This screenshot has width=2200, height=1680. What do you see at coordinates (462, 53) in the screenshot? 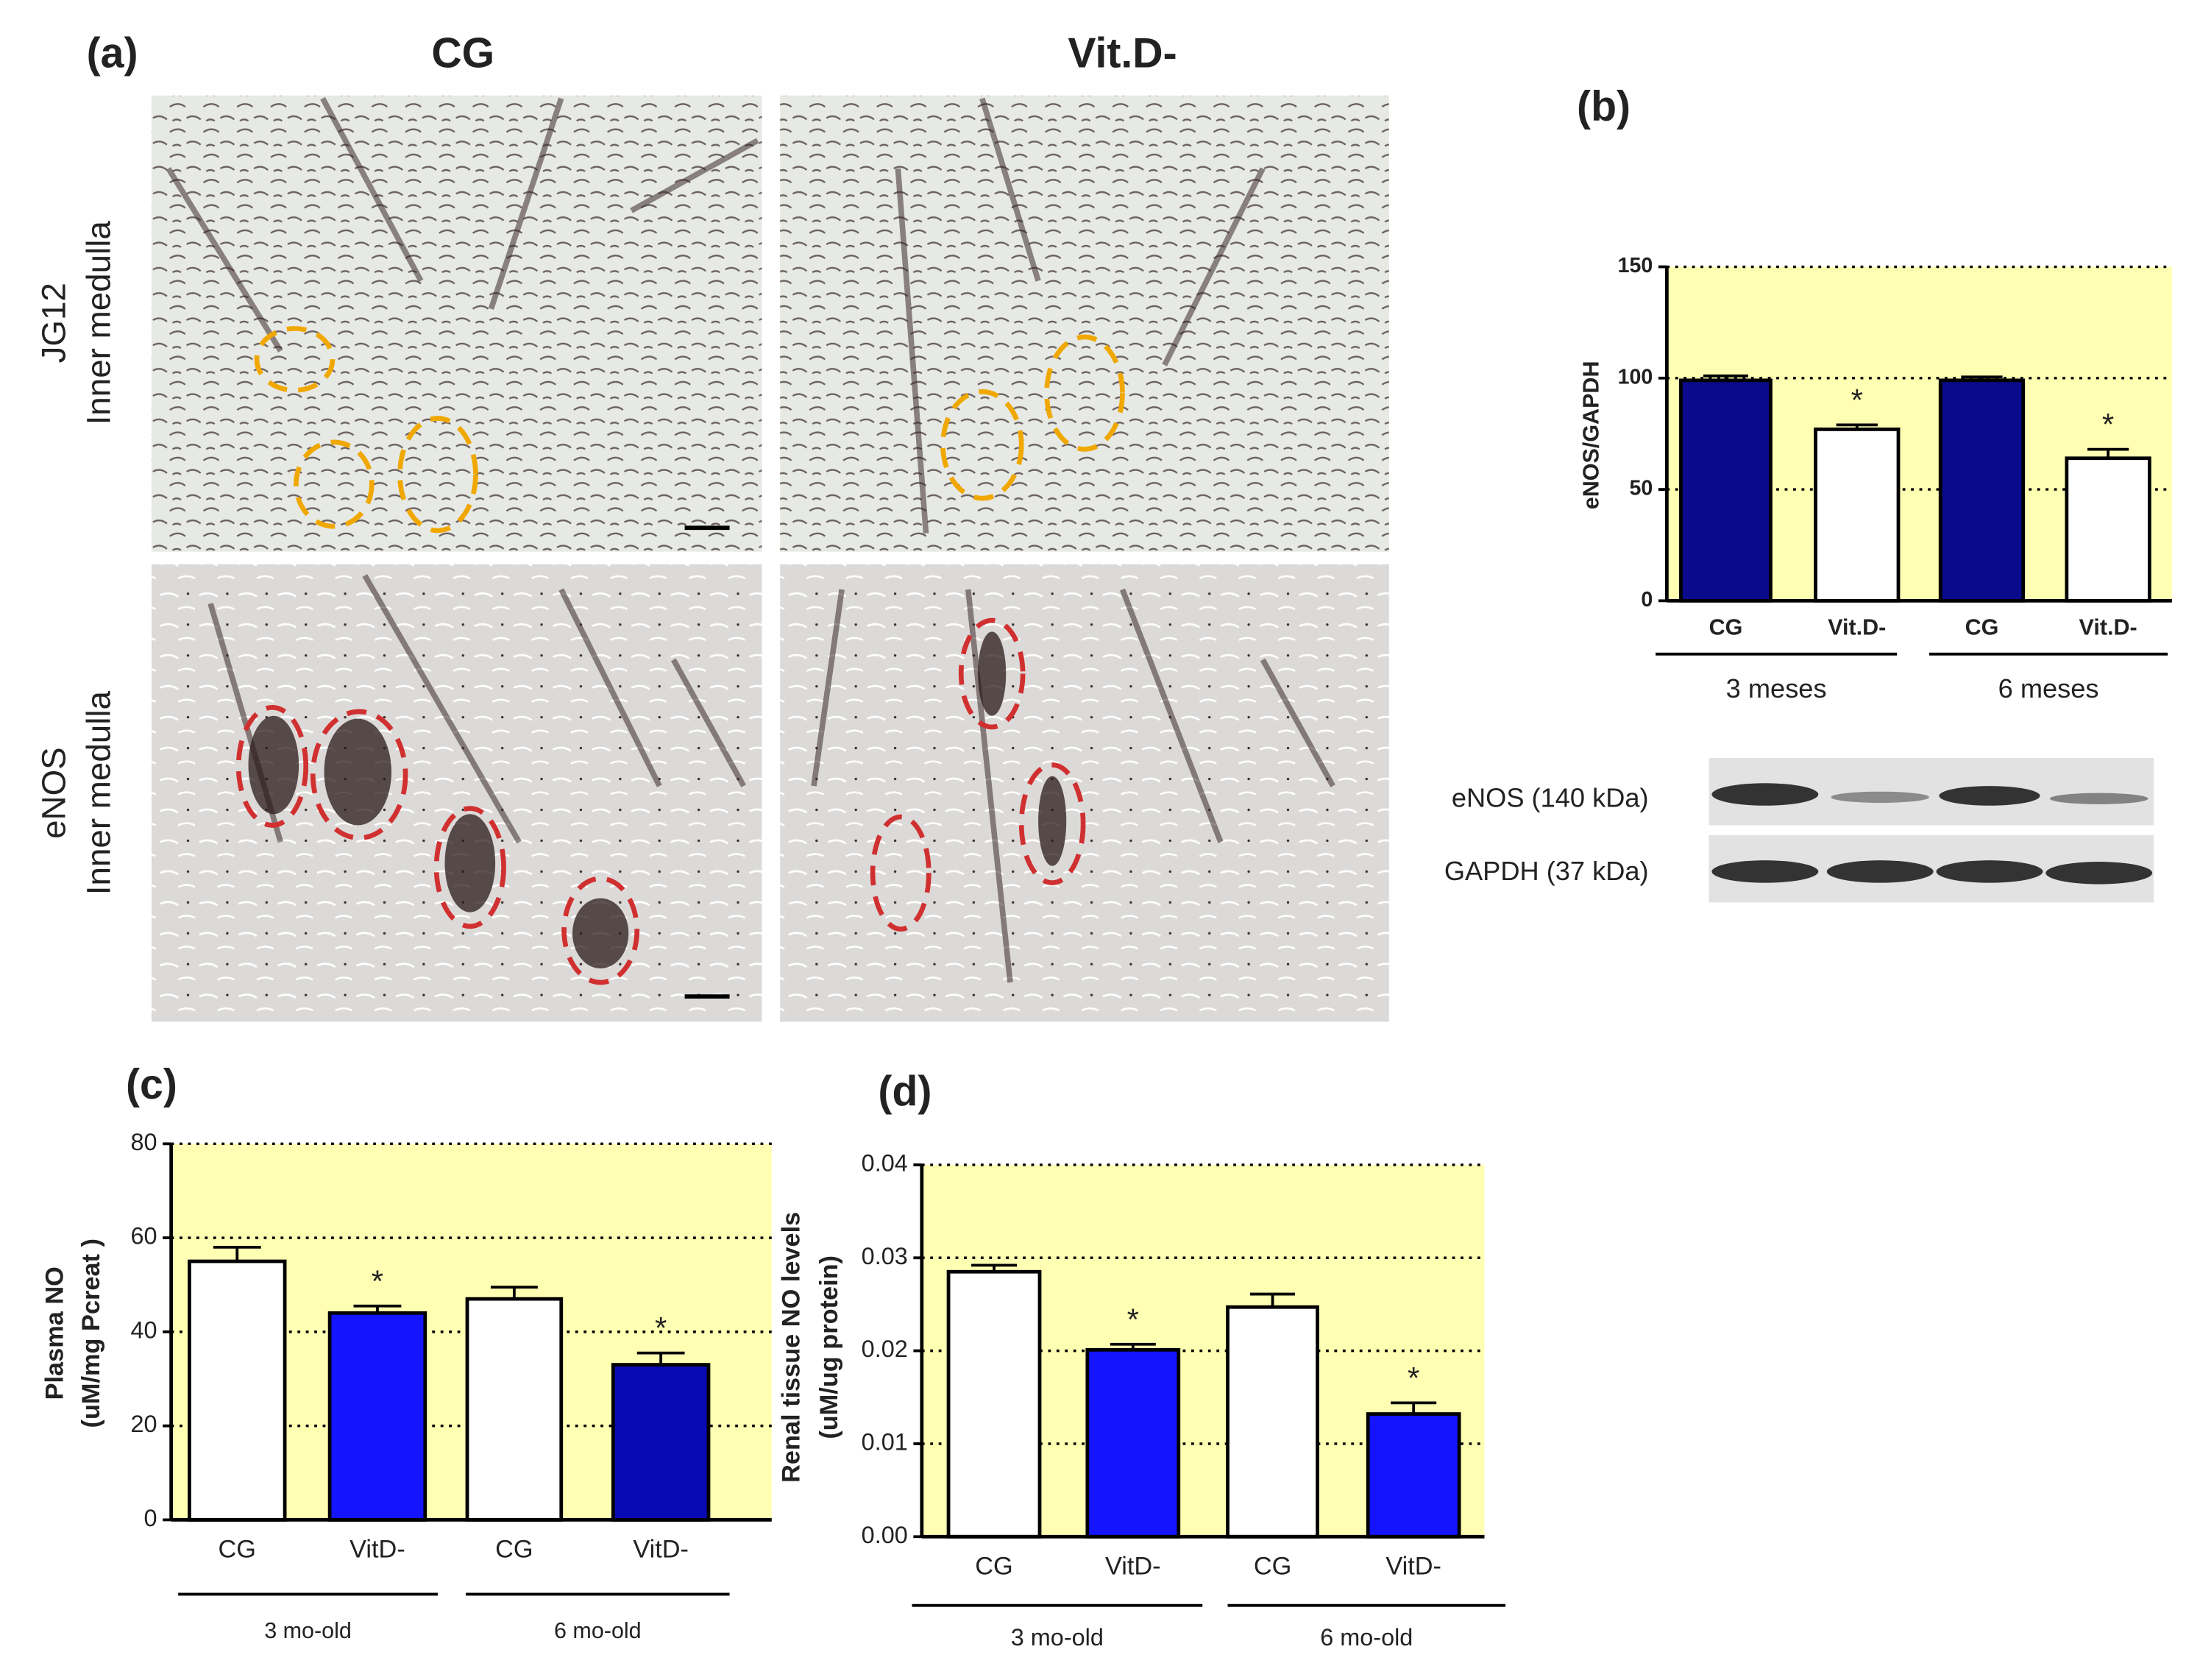
I see `column-header: CG` at bounding box center [462, 53].